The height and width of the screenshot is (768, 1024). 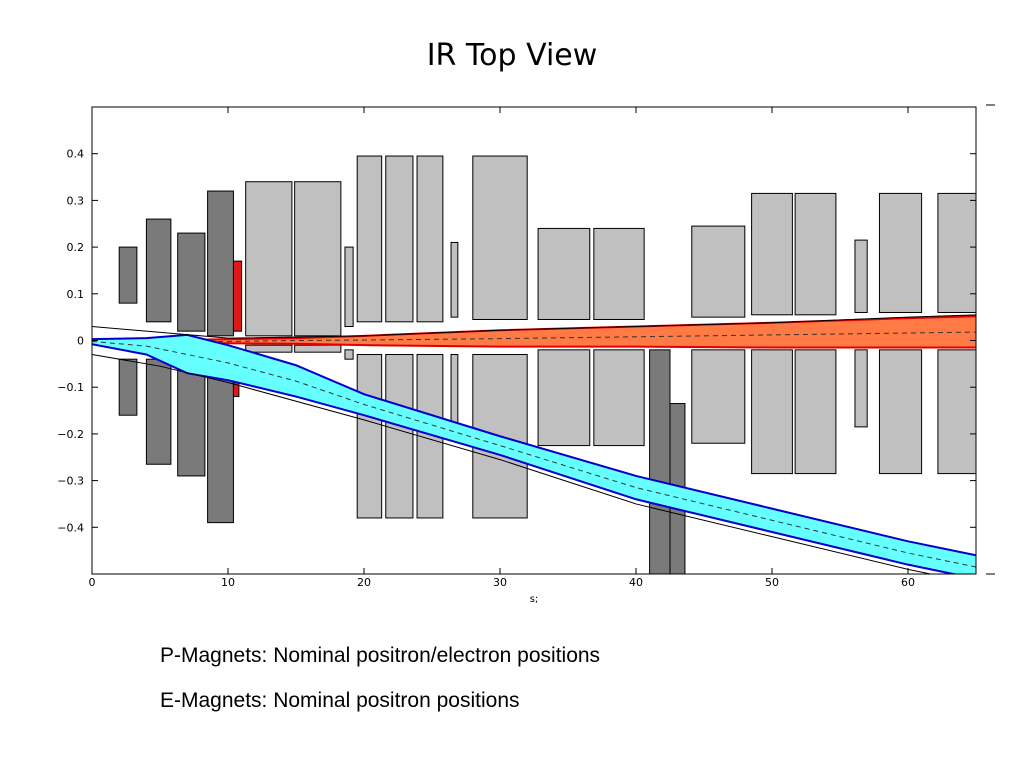 What do you see at coordinates (908, 582) in the screenshot?
I see `x-tick-label: 60` at bounding box center [908, 582].